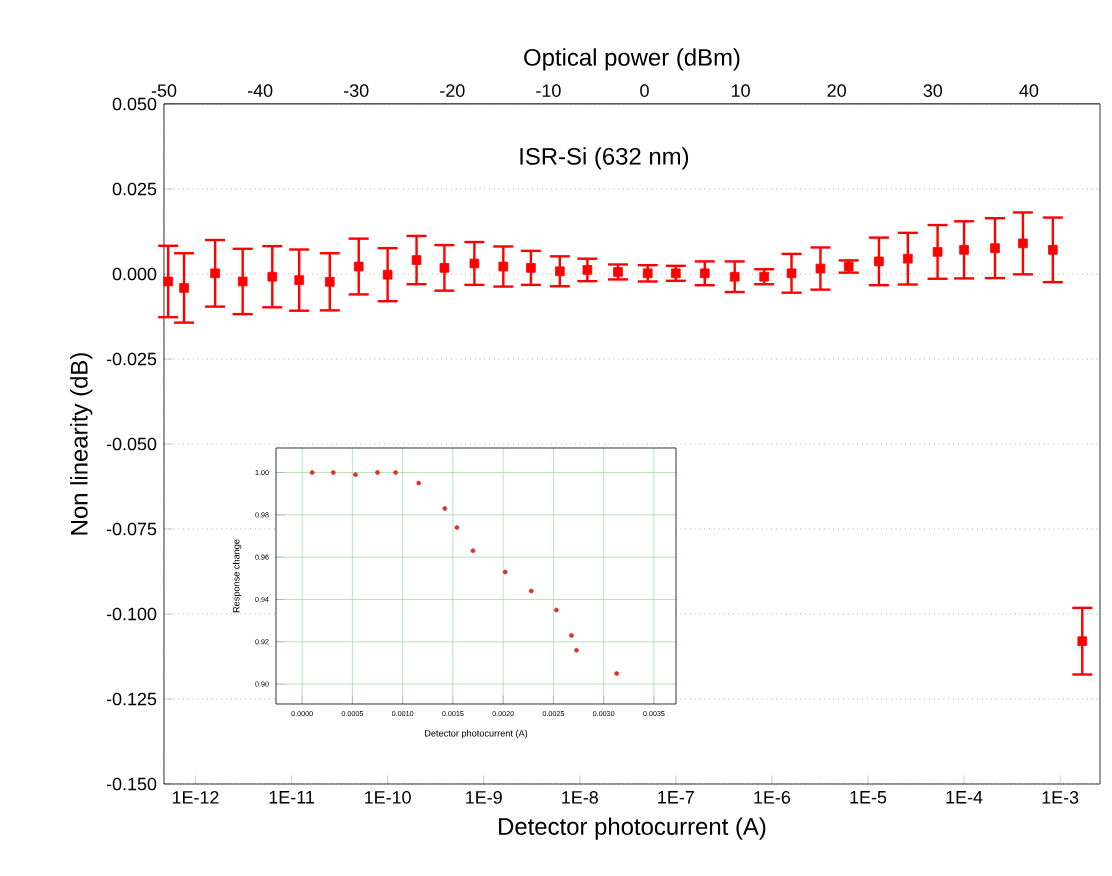 The image size is (1112, 876). Describe the element at coordinates (134, 274) in the screenshot. I see `y-tick-label: 0.000` at that location.